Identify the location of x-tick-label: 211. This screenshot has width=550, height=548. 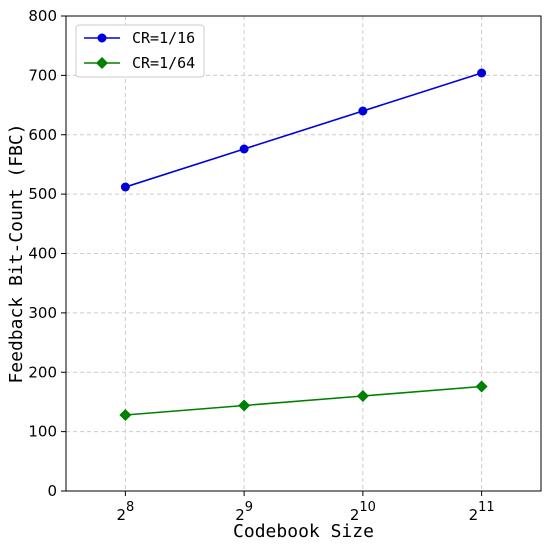
(482, 512).